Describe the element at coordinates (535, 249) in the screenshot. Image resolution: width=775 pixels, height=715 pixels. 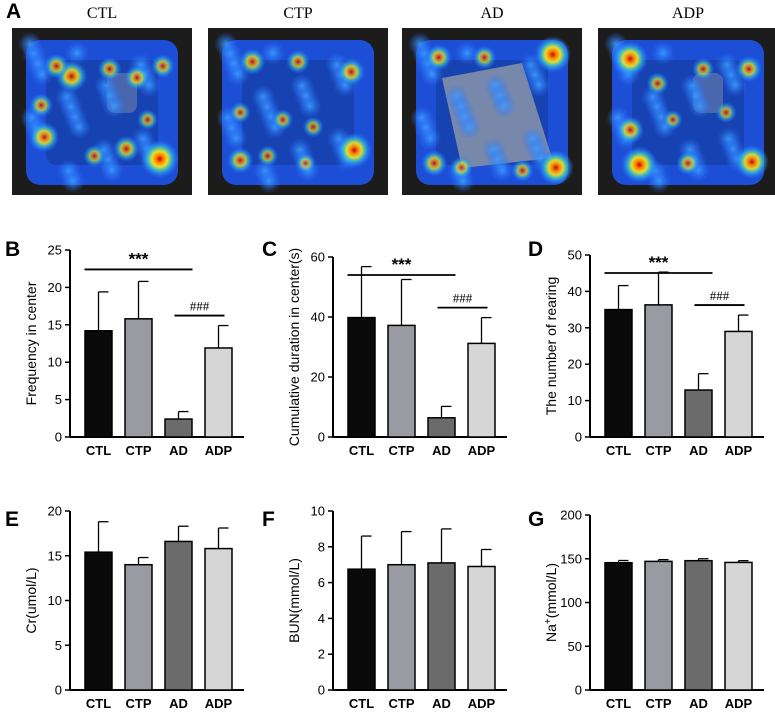
I see `panel-letter-d: D` at that location.